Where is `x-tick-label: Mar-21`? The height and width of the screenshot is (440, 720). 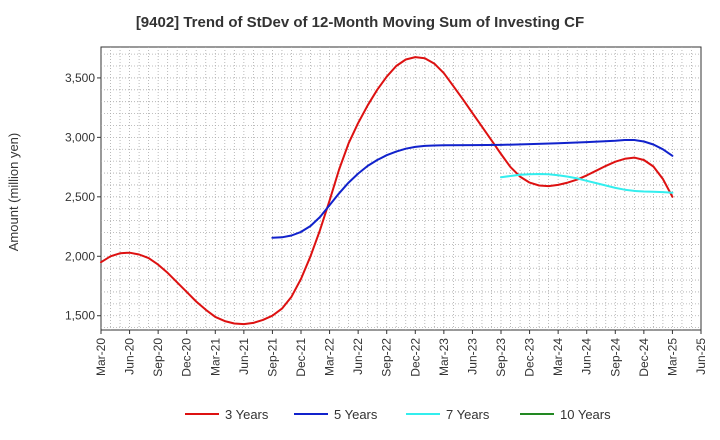
x-tick-label: Mar-21 is located at coordinates (215, 357).